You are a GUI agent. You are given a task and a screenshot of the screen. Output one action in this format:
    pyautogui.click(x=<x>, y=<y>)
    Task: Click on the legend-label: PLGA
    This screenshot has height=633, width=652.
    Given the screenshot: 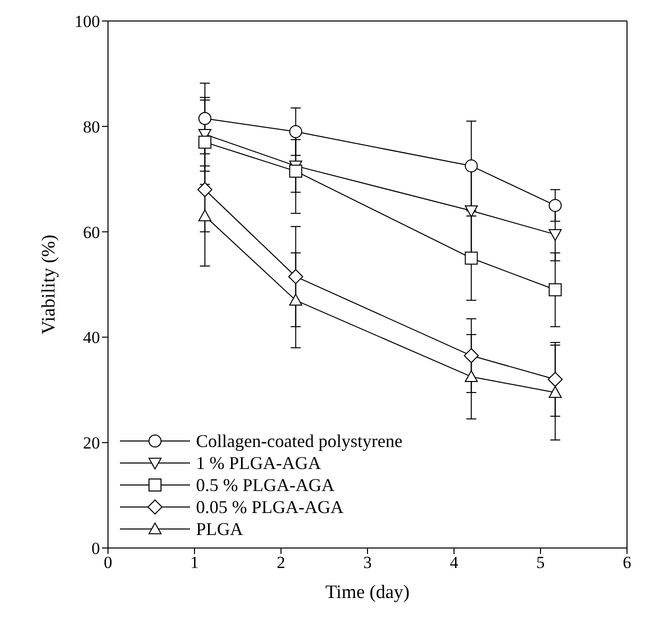 What is the action you would take?
    pyautogui.click(x=220, y=529)
    